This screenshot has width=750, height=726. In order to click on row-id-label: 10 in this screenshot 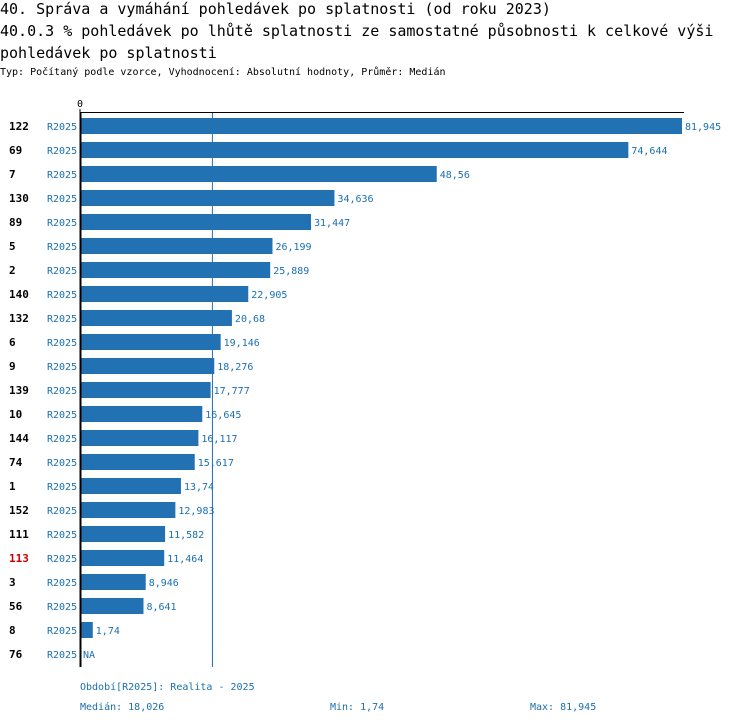, I will do `click(15, 414)`.